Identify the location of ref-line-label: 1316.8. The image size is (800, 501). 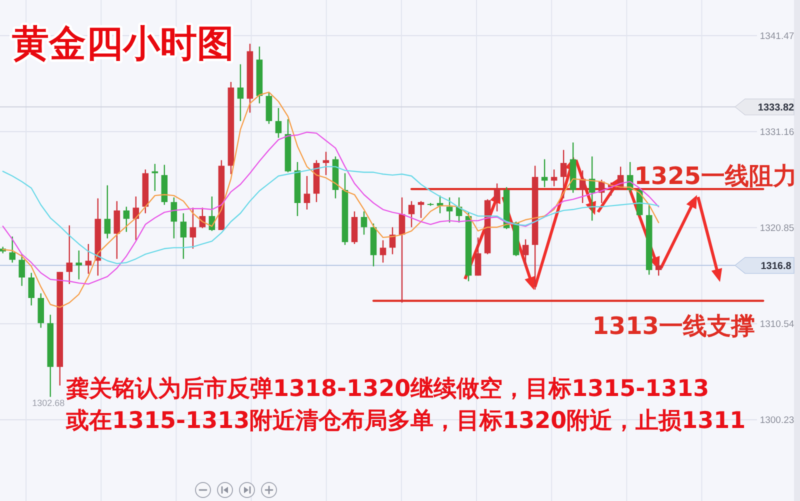
(776, 266).